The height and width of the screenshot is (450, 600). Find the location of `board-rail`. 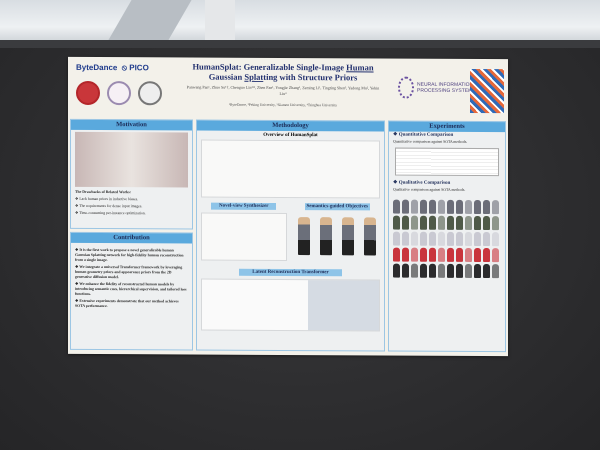

board-rail is located at coordinates (300, 44).